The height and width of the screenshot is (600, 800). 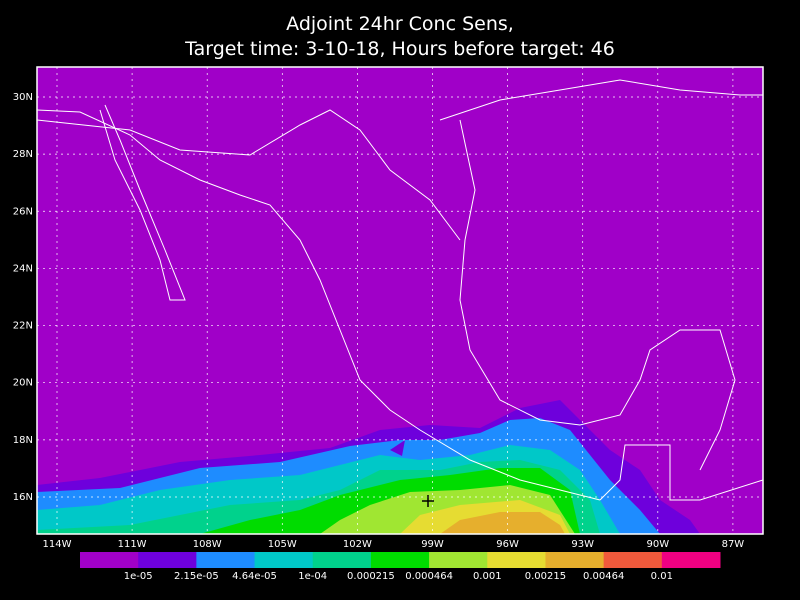 What do you see at coordinates (282, 544) in the screenshot?
I see `lon-label: 105W` at bounding box center [282, 544].